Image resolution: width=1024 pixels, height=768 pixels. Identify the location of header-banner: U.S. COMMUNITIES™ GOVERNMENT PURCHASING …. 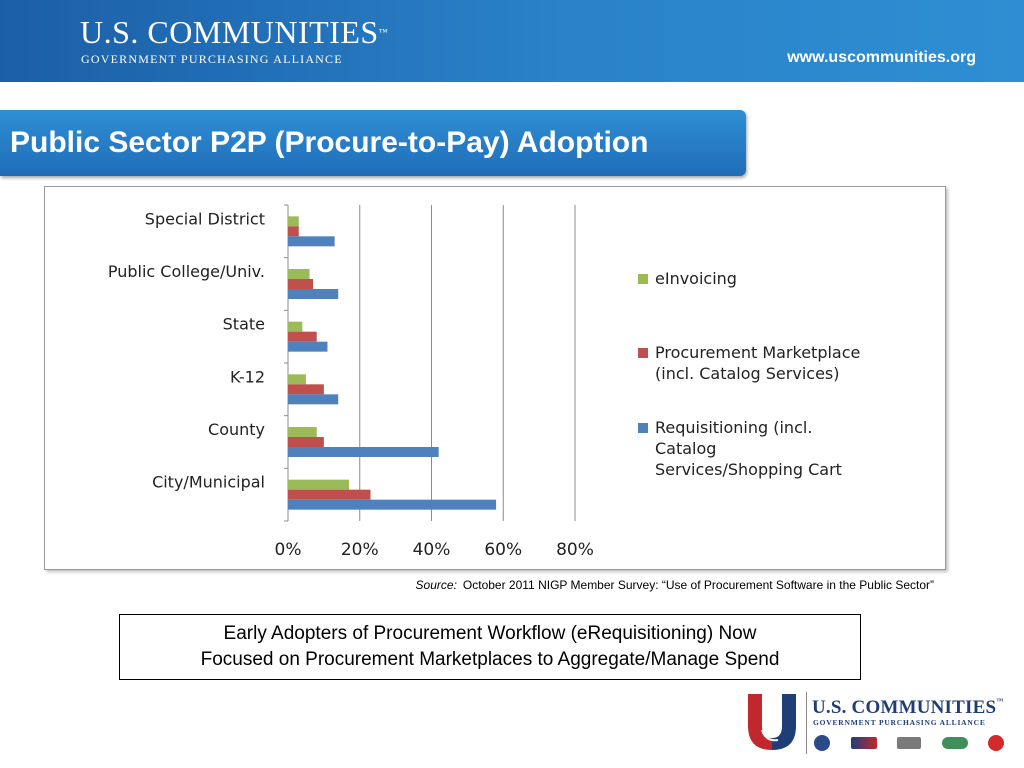
(512, 41).